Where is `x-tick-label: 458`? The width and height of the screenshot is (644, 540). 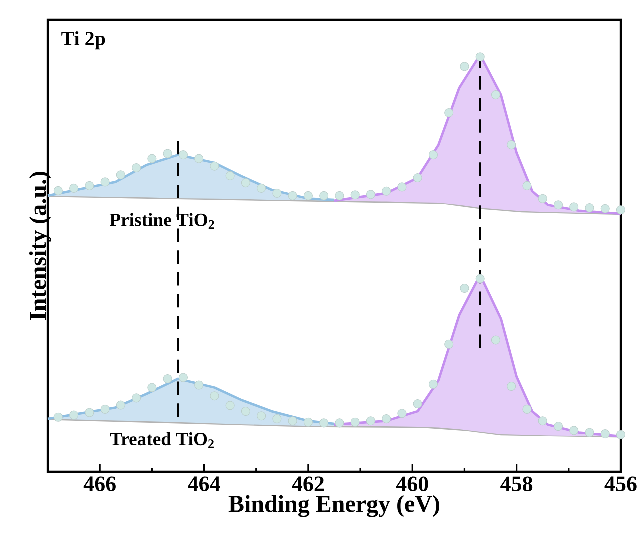 x-tick-label: 458 is located at coordinates (516, 484).